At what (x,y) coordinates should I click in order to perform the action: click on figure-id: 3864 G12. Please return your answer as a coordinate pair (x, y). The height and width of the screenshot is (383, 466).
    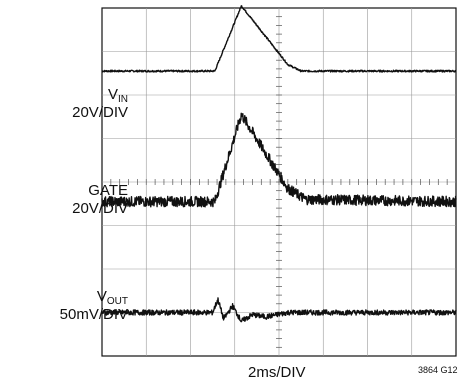
    Looking at the image, I should click on (438, 370).